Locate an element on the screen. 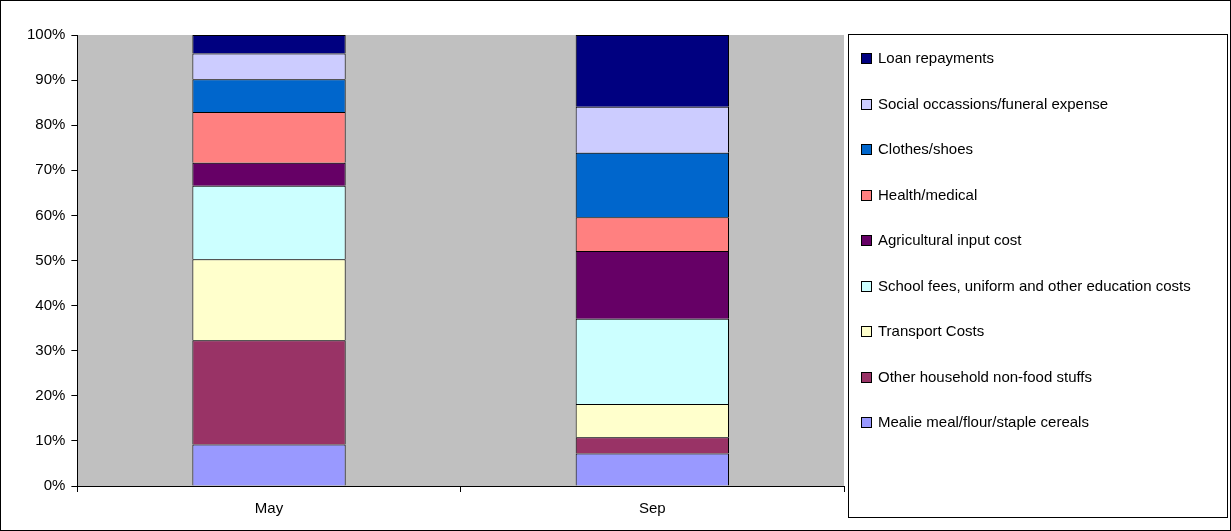  y-tick-label: 60% is located at coordinates (50, 214).